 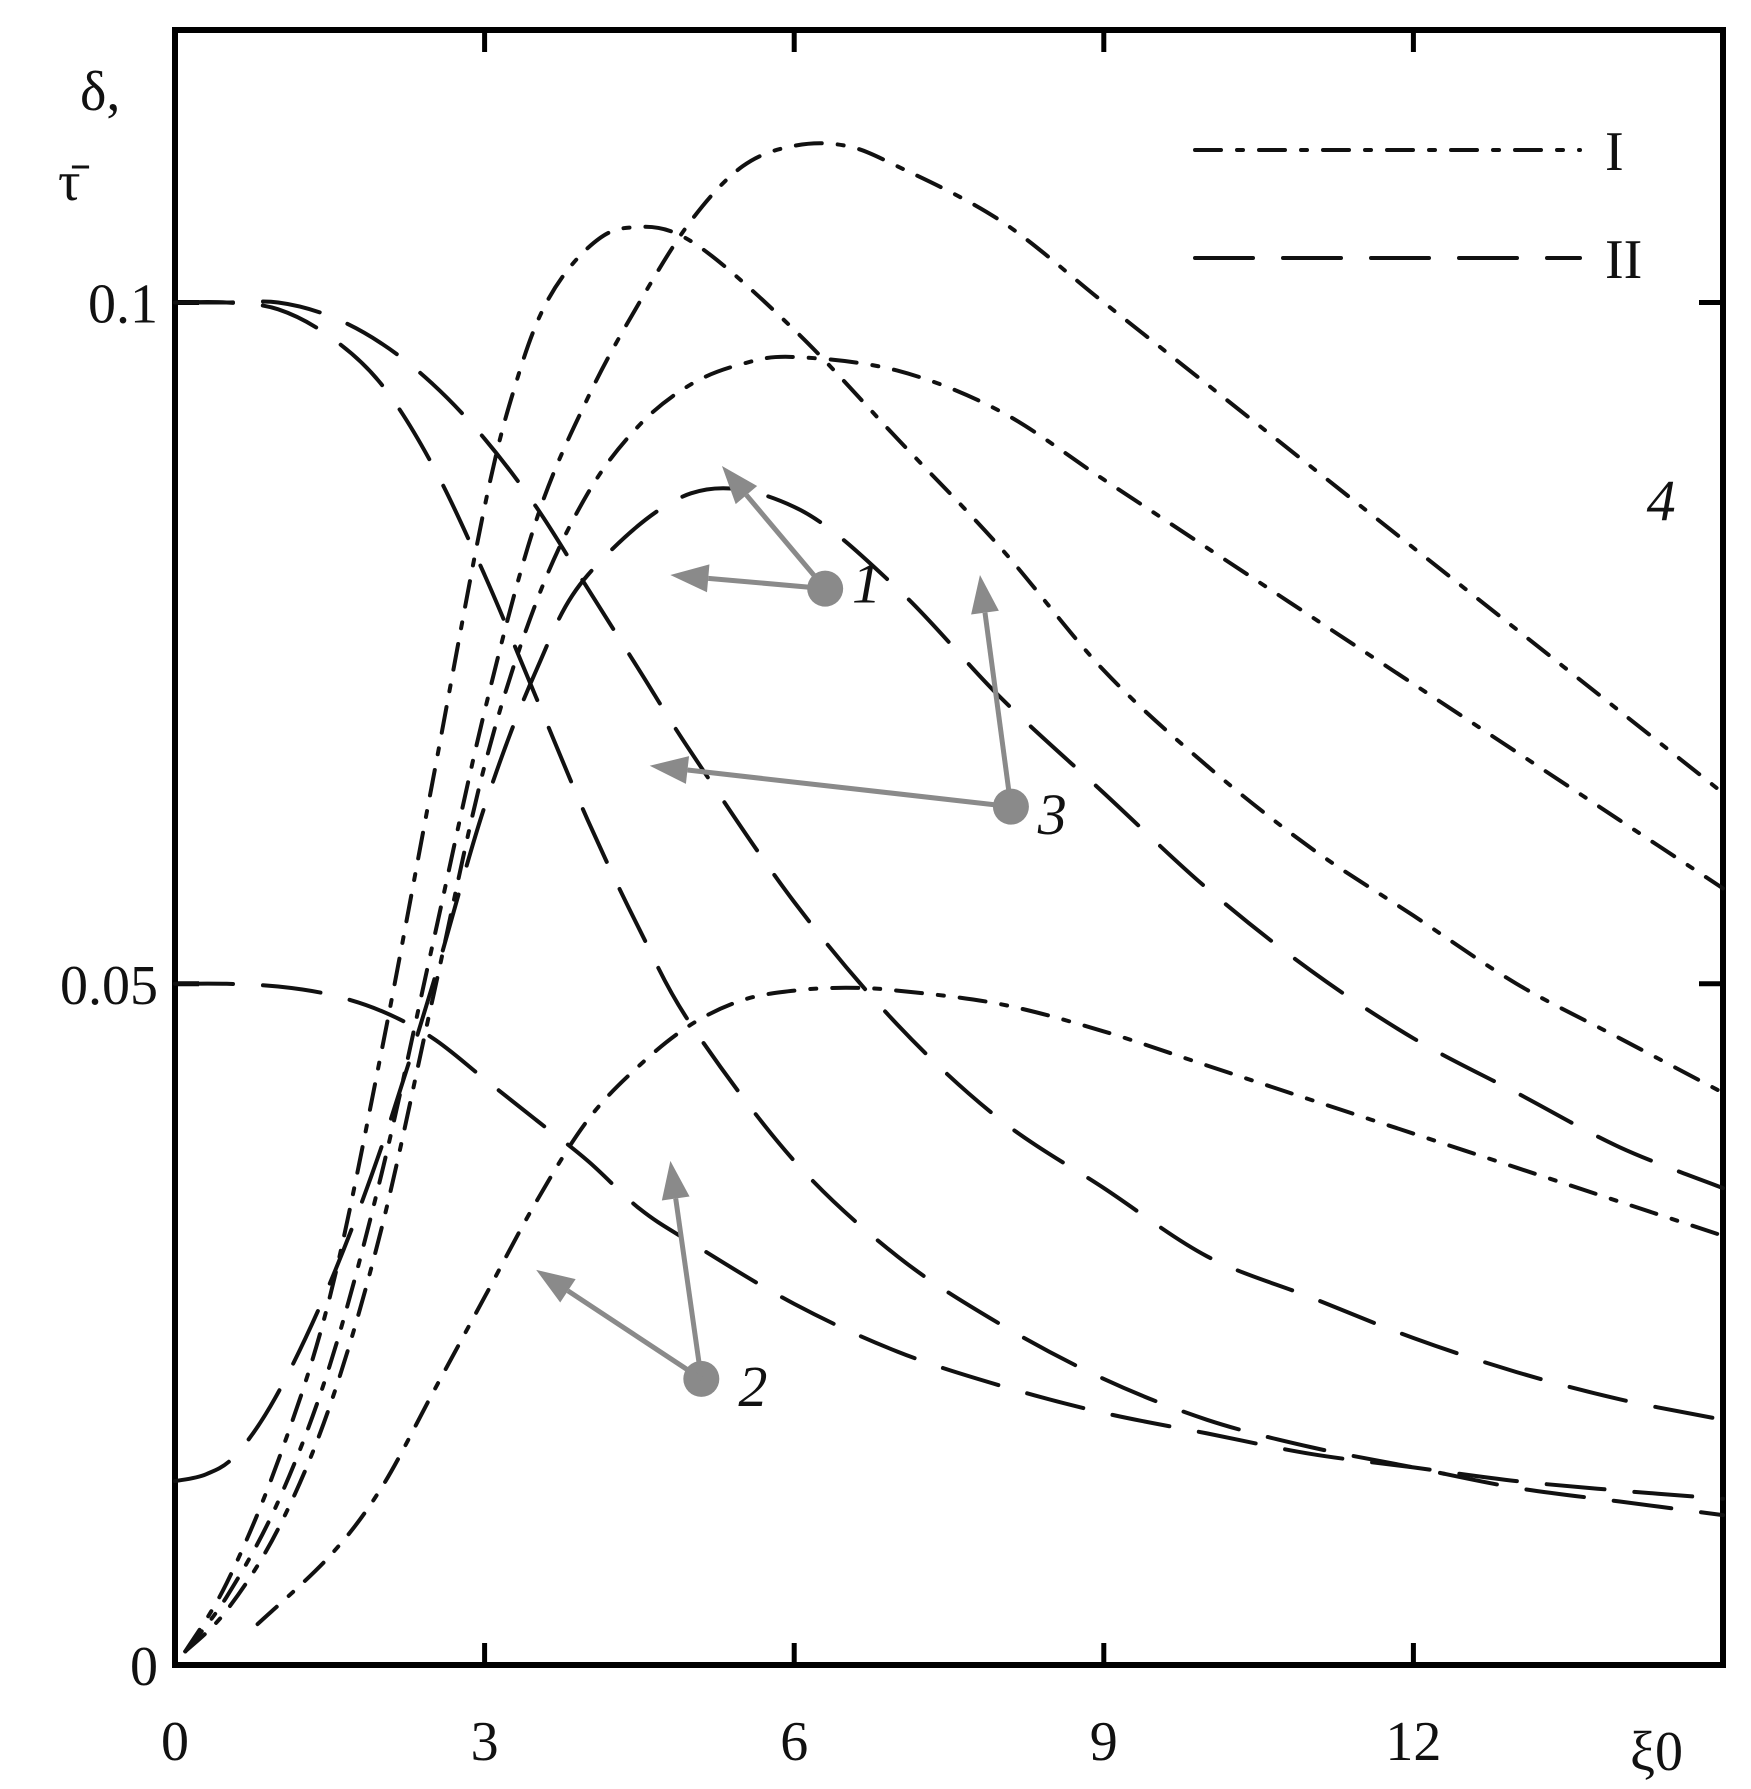 What do you see at coordinates (175, 1742) in the screenshot?
I see `x-tick-label-0: 0` at bounding box center [175, 1742].